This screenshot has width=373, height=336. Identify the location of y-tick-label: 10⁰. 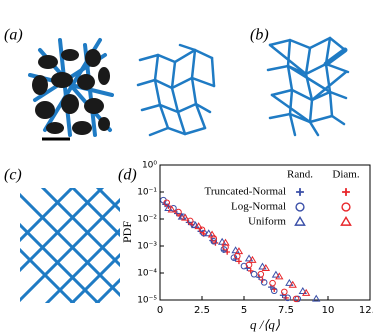
(149, 166).